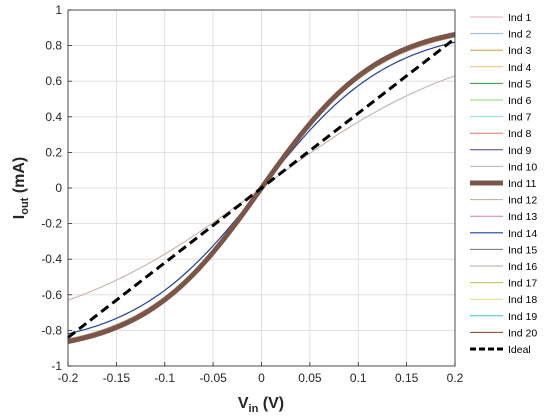 The image size is (550, 419). I want to click on y-axis-label-unit: (mA), so click(19, 177).